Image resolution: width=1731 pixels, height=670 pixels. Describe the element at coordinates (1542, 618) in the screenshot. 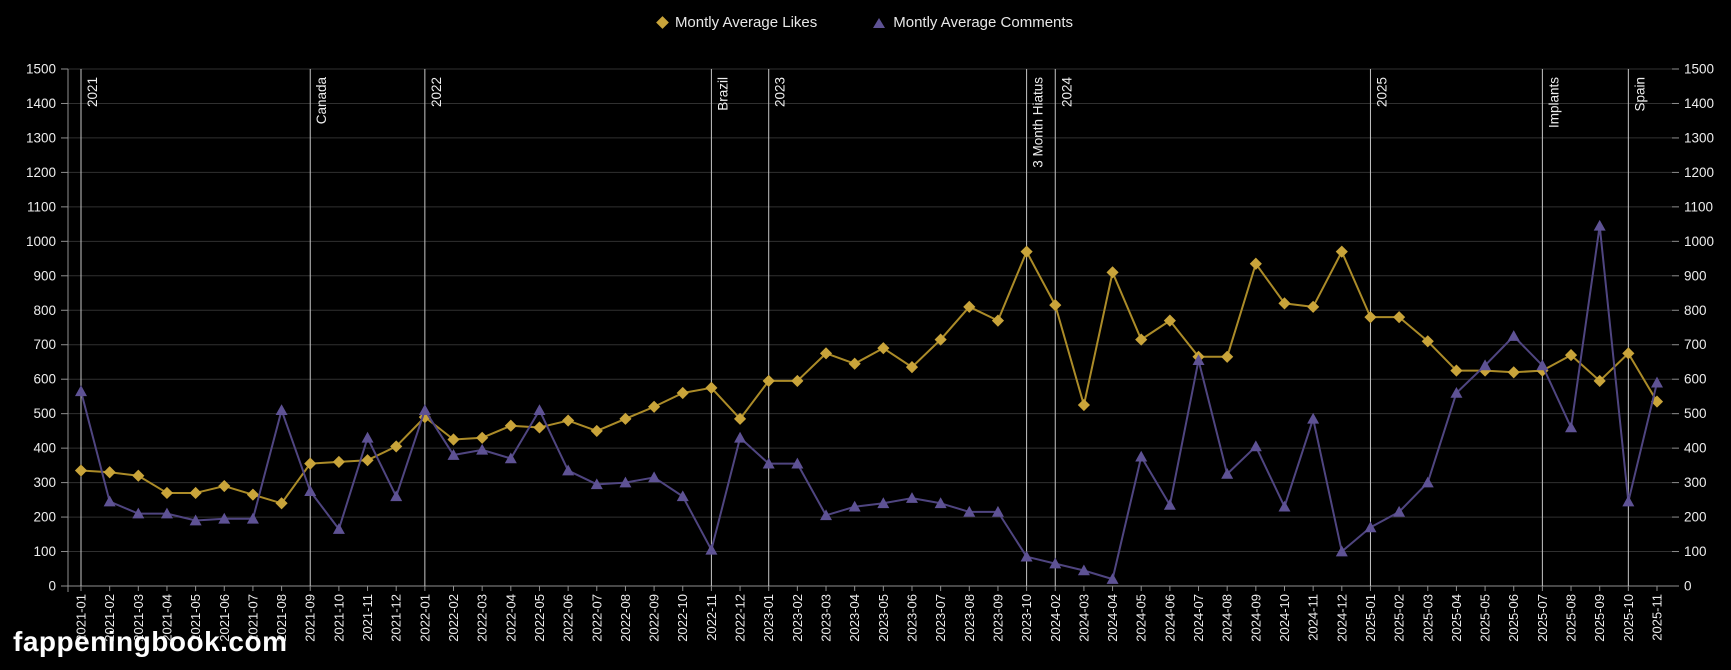

I see `x-tick-label: 2025-07` at that location.